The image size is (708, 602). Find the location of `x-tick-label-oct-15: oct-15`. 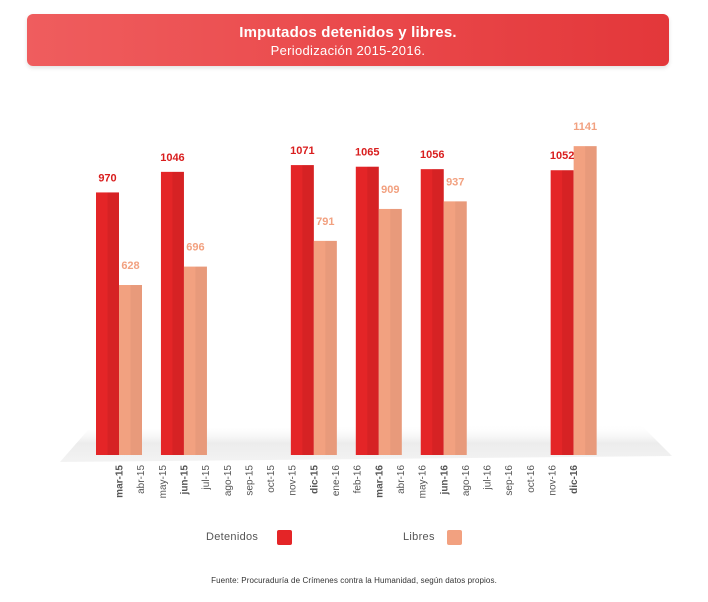

x-tick-label-oct-15: oct-15 is located at coordinates (271, 479).